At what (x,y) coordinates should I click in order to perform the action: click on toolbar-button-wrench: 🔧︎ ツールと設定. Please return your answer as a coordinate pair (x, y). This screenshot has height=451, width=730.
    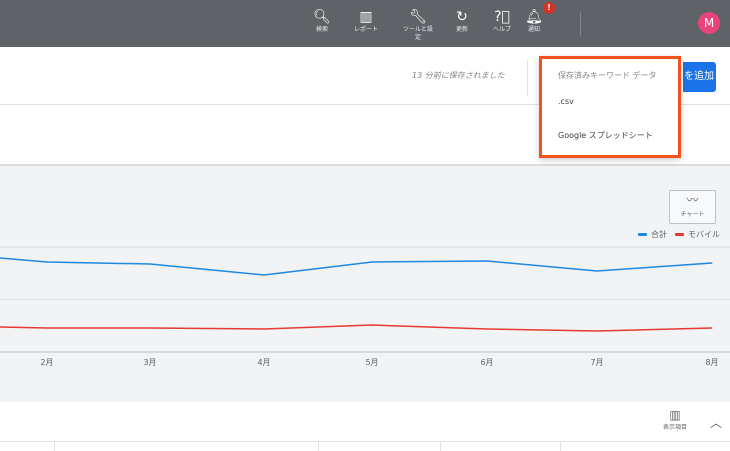
    Looking at the image, I should click on (418, 25).